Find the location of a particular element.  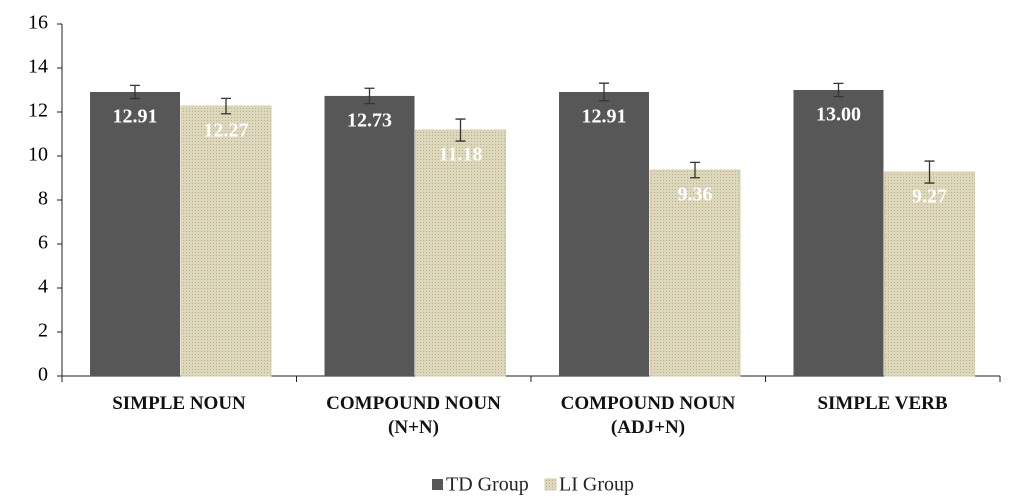

y-tick-label: 2 is located at coordinates (43, 331).